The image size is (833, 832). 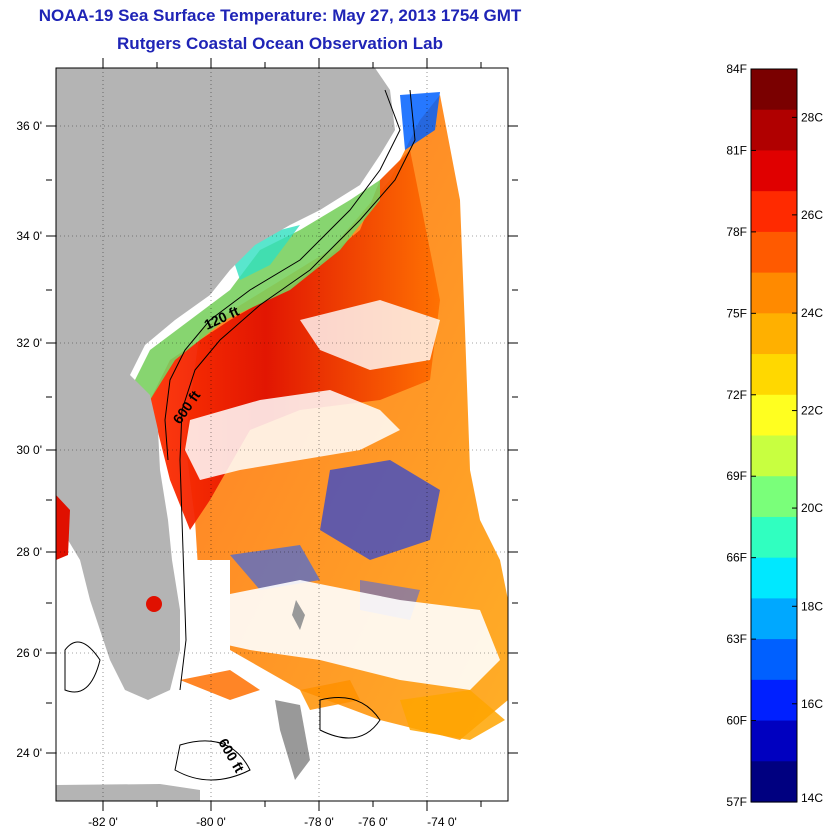 I want to click on colorbar-f-label: 84F, so click(x=736, y=69).